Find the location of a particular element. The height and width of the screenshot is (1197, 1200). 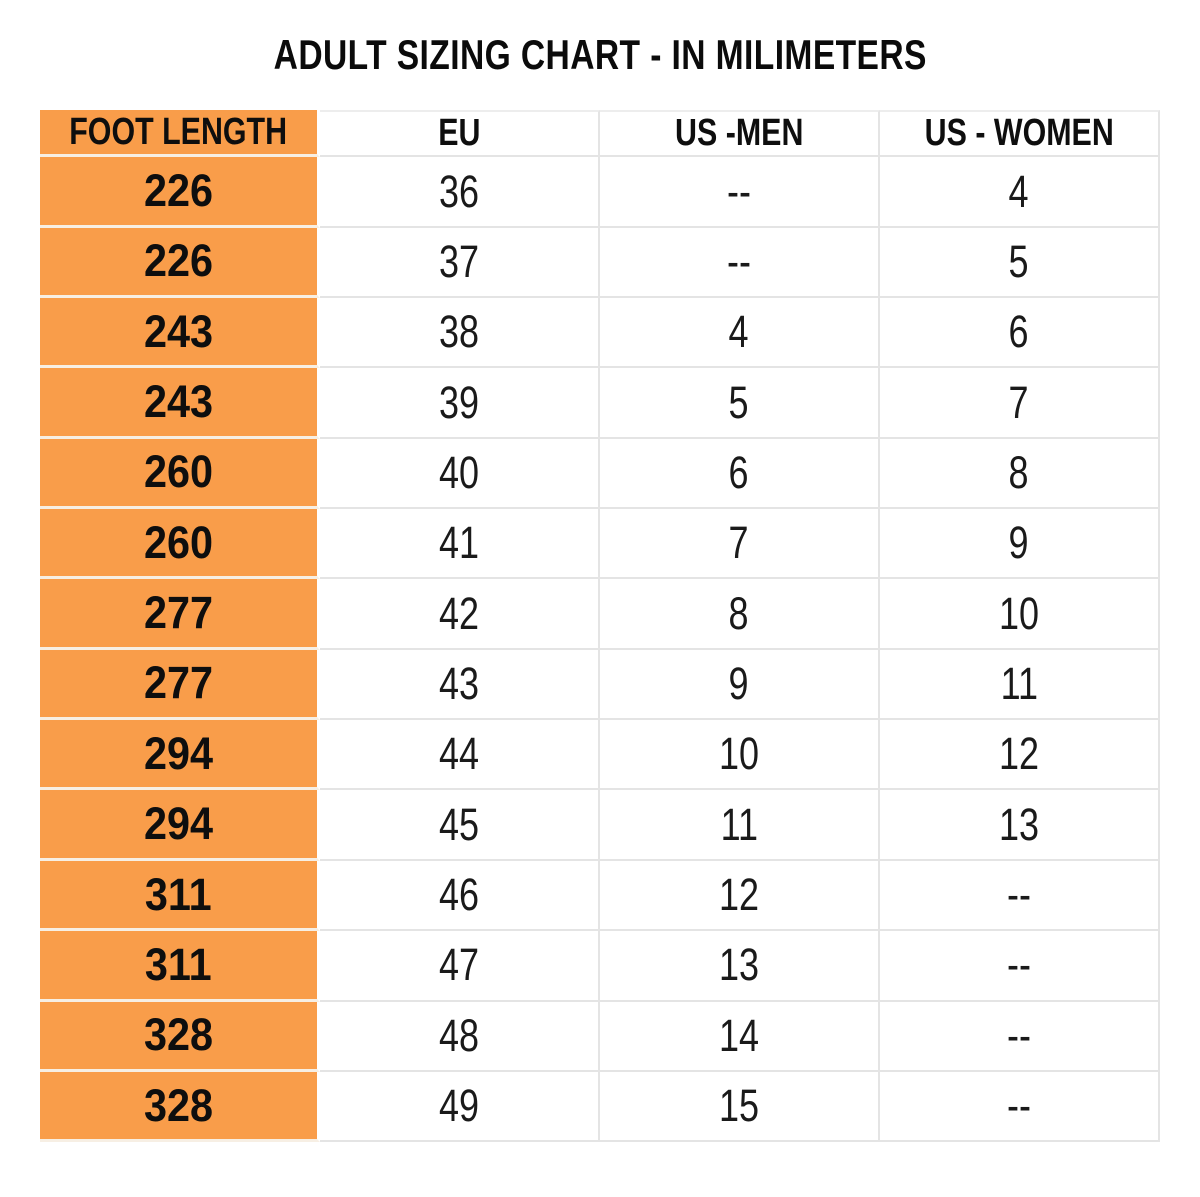

header-label: EU is located at coordinates (459, 133).